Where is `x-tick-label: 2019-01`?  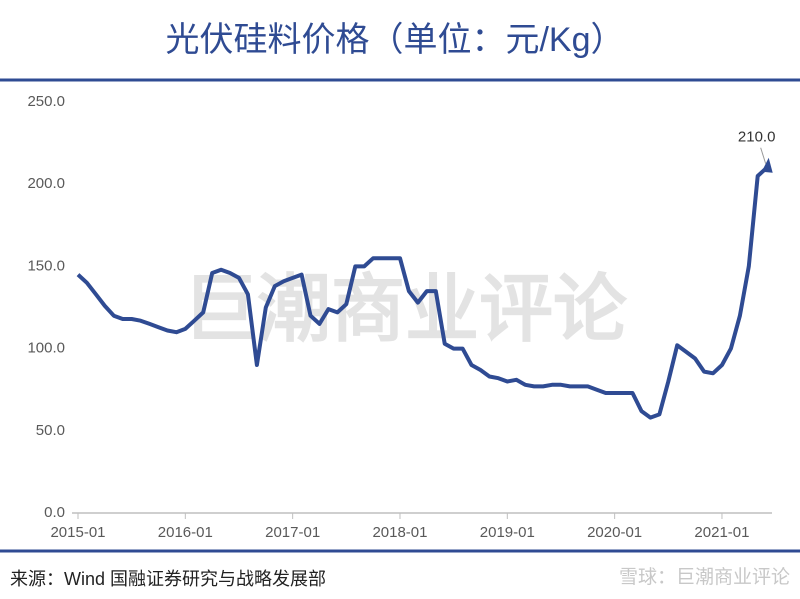 x-tick-label: 2019-01 is located at coordinates (507, 532).